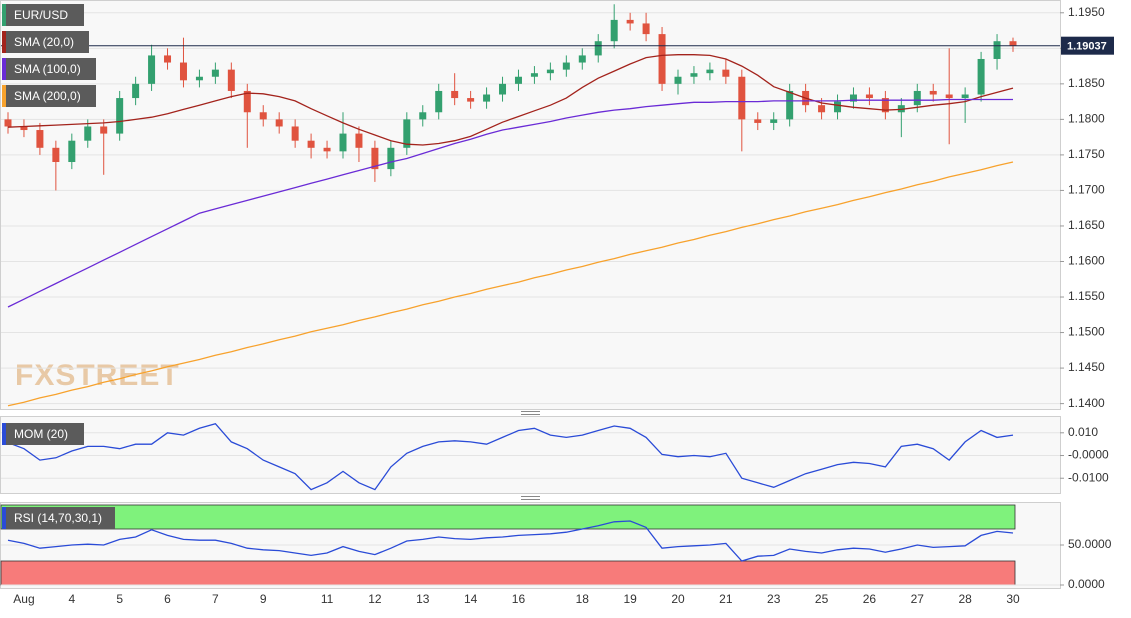  I want to click on x-tick-label: 20, so click(678, 599).